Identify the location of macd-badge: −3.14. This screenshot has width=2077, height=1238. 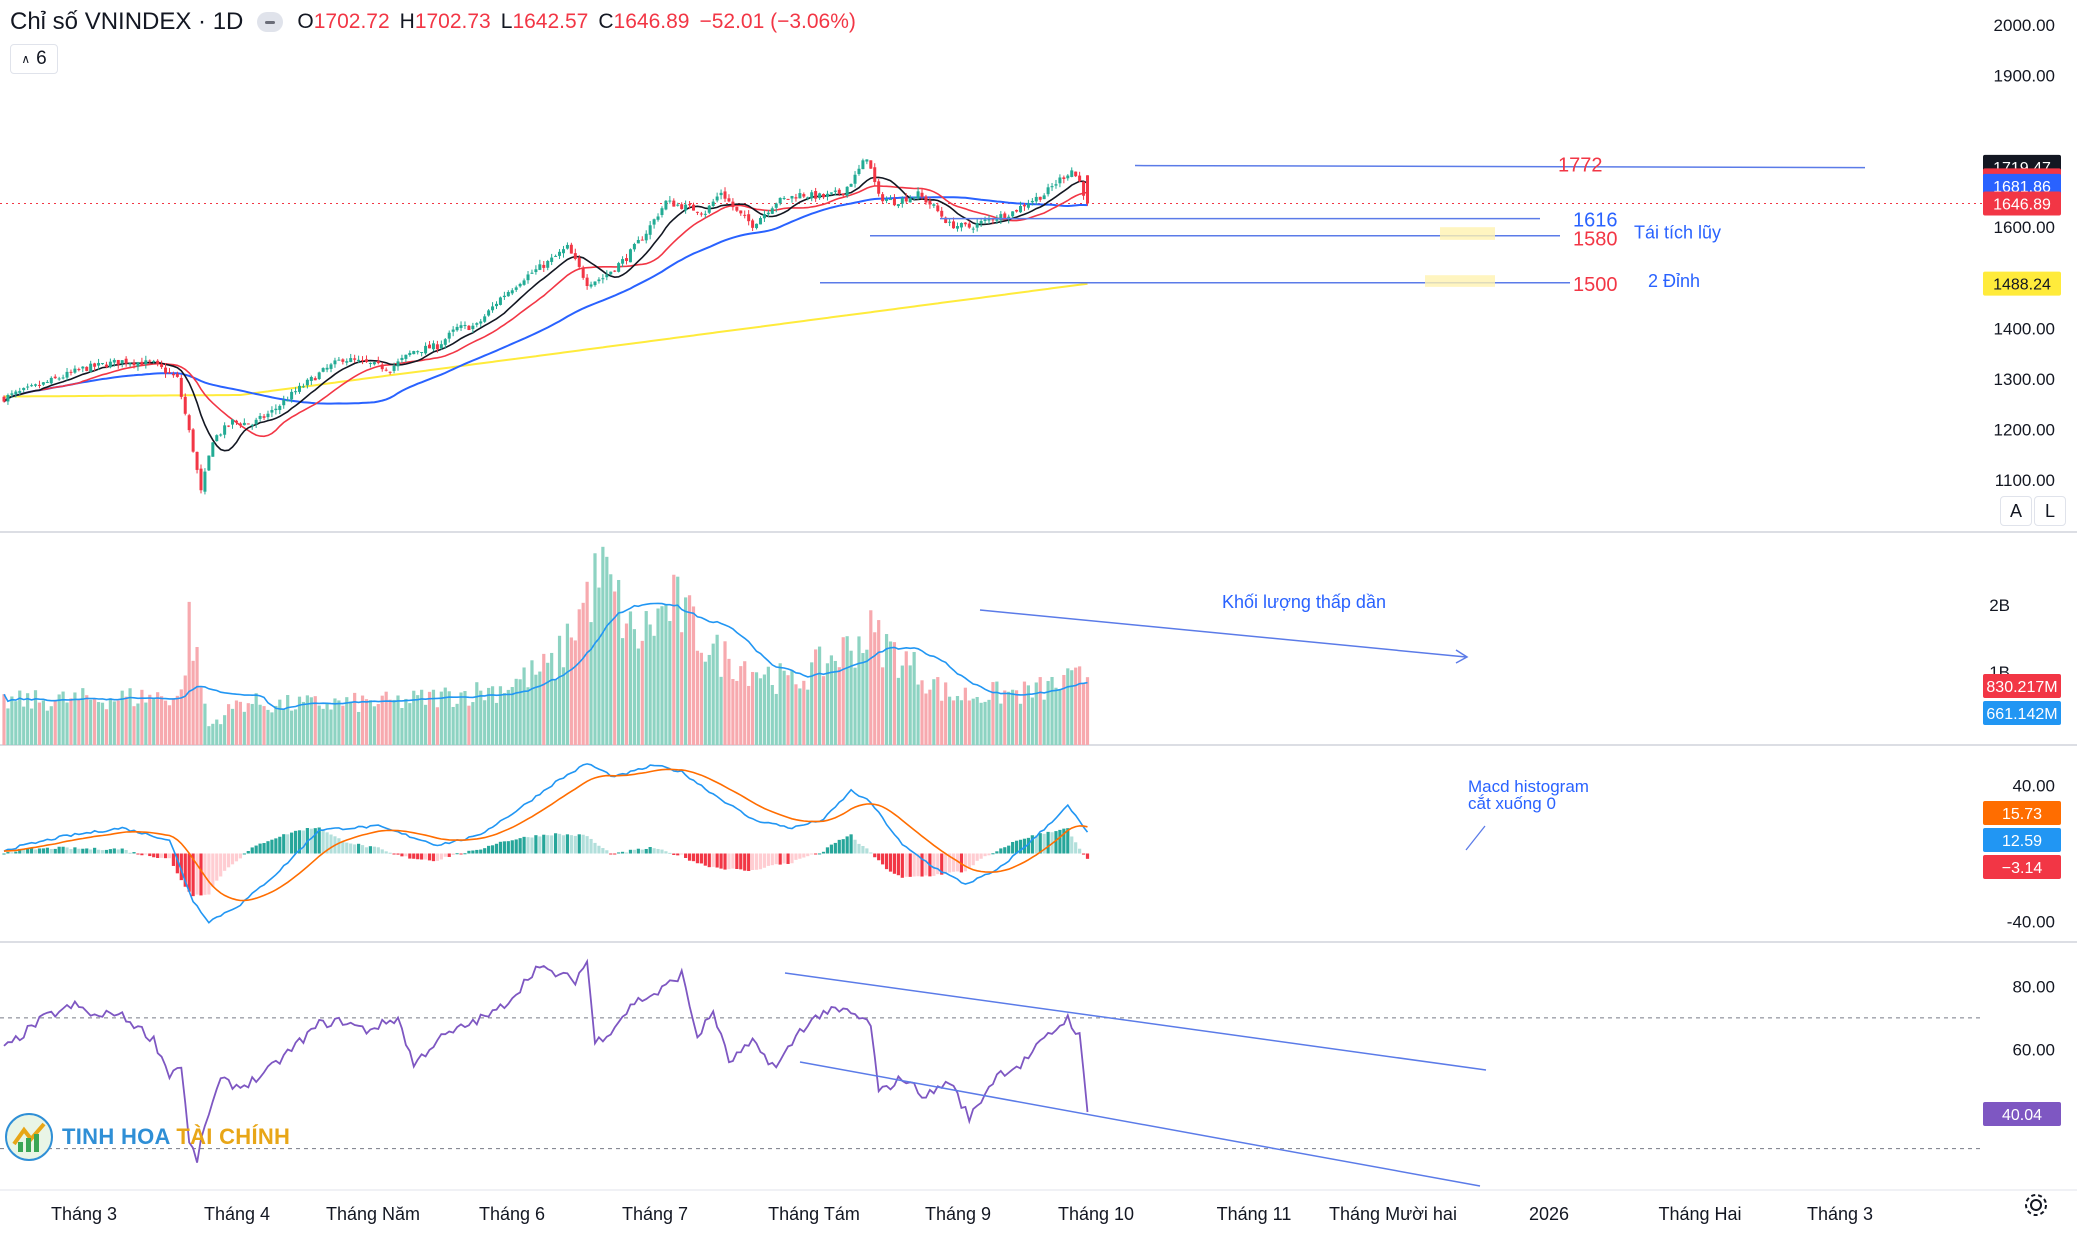
(2022, 868).